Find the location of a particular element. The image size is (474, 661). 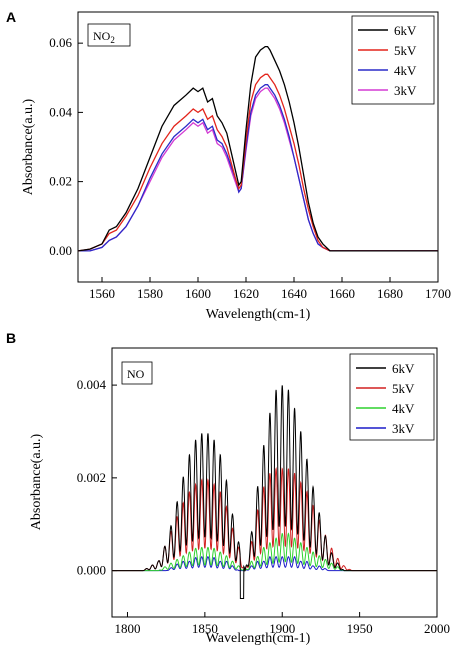

x-tick-label: 1600 is located at coordinates (198, 293).